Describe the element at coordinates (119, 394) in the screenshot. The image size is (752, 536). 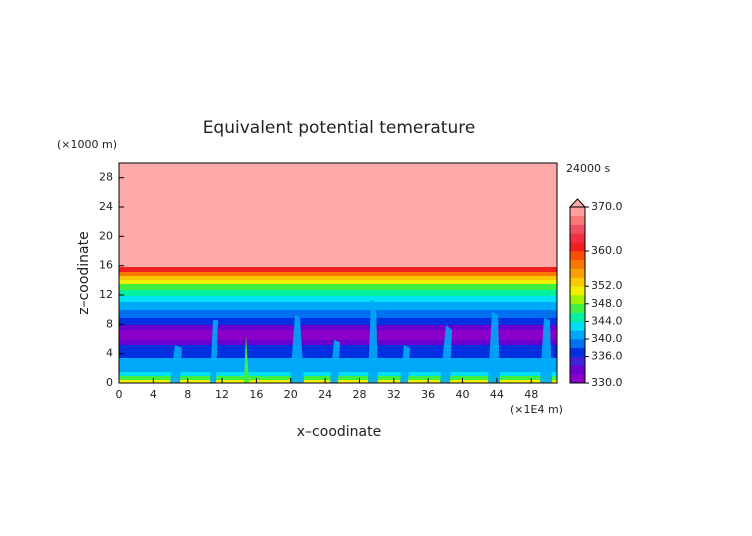
I see `x-tick-label: 0` at that location.